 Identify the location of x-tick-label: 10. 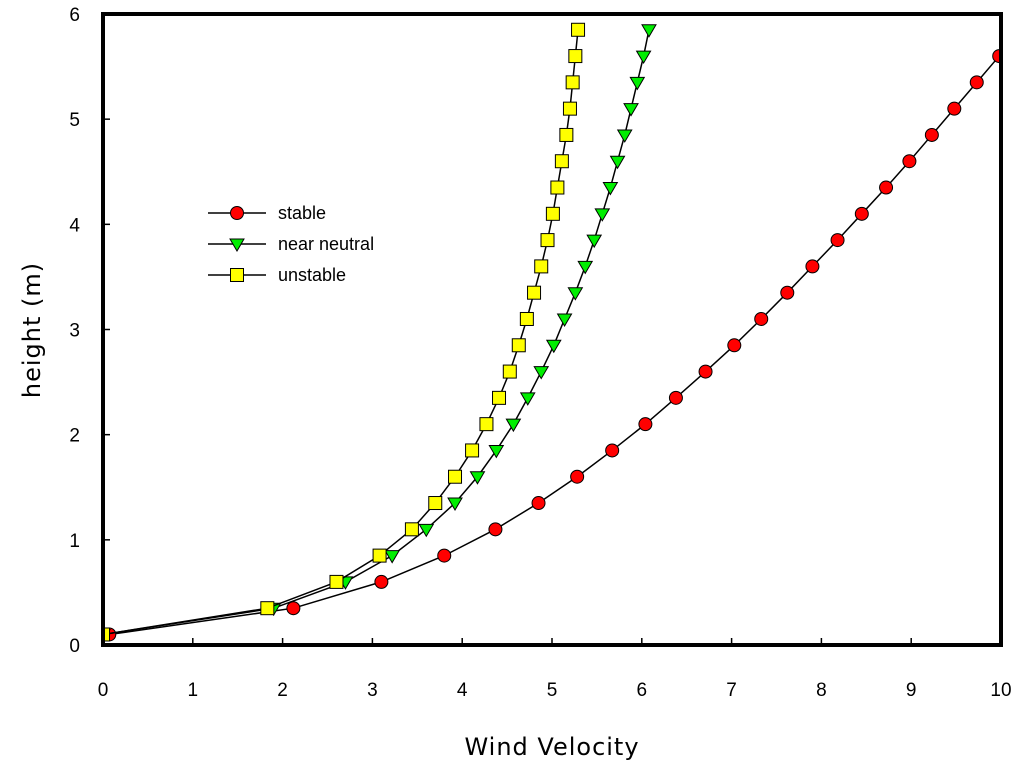
(1000, 690).